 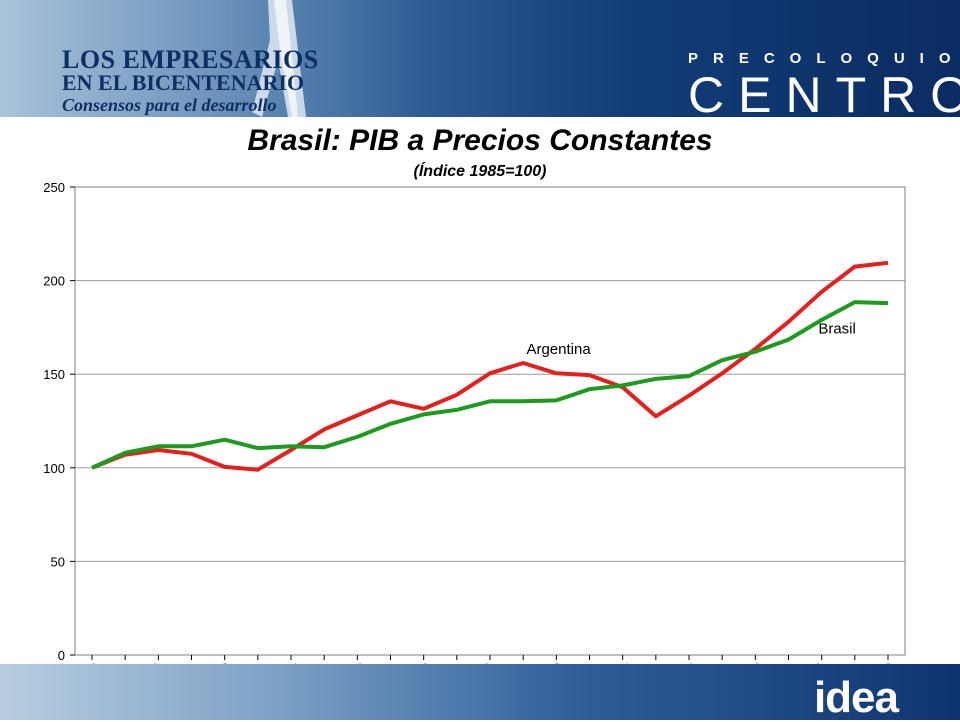 I want to click on right-logo: PRECOLOQUIO CENTRO, so click(x=824, y=83).